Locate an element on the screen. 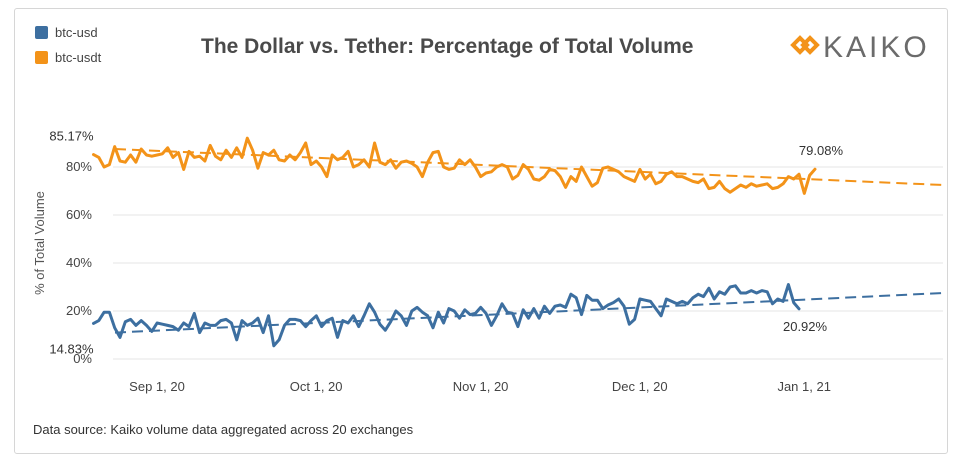  x-tick-label: Sep 1, 20 is located at coordinates (157, 386).